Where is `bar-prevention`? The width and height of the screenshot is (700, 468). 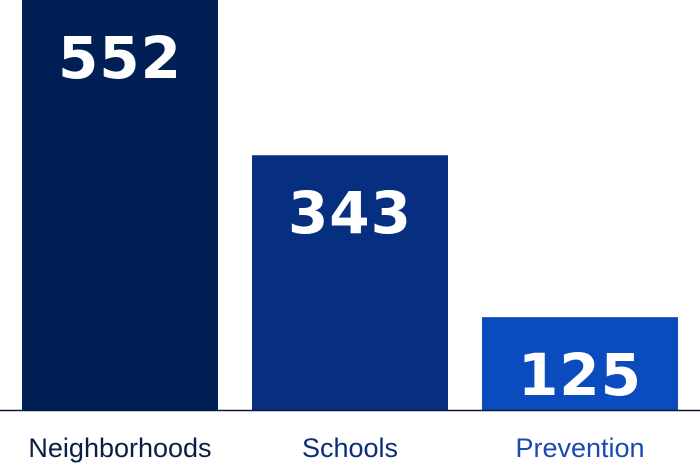
bar-prevention is located at coordinates (580, 363).